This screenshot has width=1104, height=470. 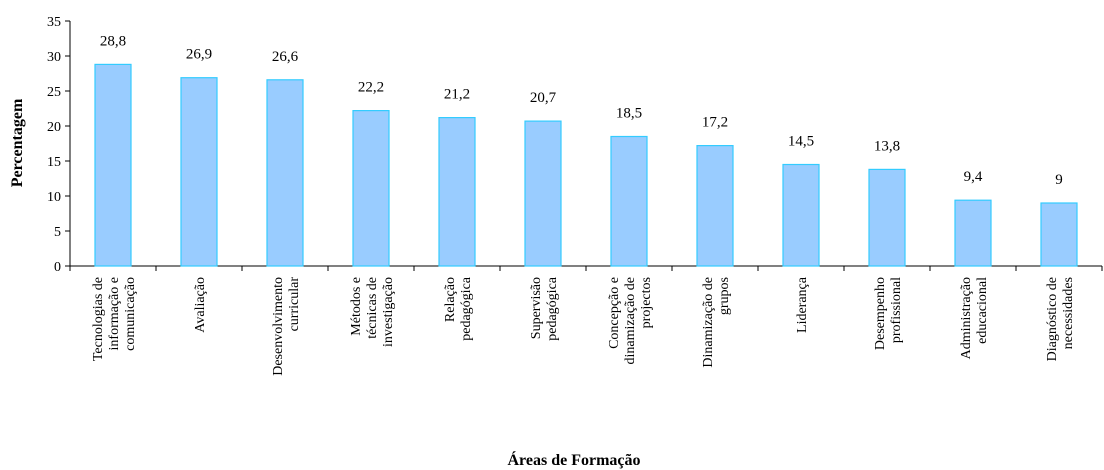 What do you see at coordinates (57, 267) in the screenshot?
I see `y-tick-label: 0` at bounding box center [57, 267].